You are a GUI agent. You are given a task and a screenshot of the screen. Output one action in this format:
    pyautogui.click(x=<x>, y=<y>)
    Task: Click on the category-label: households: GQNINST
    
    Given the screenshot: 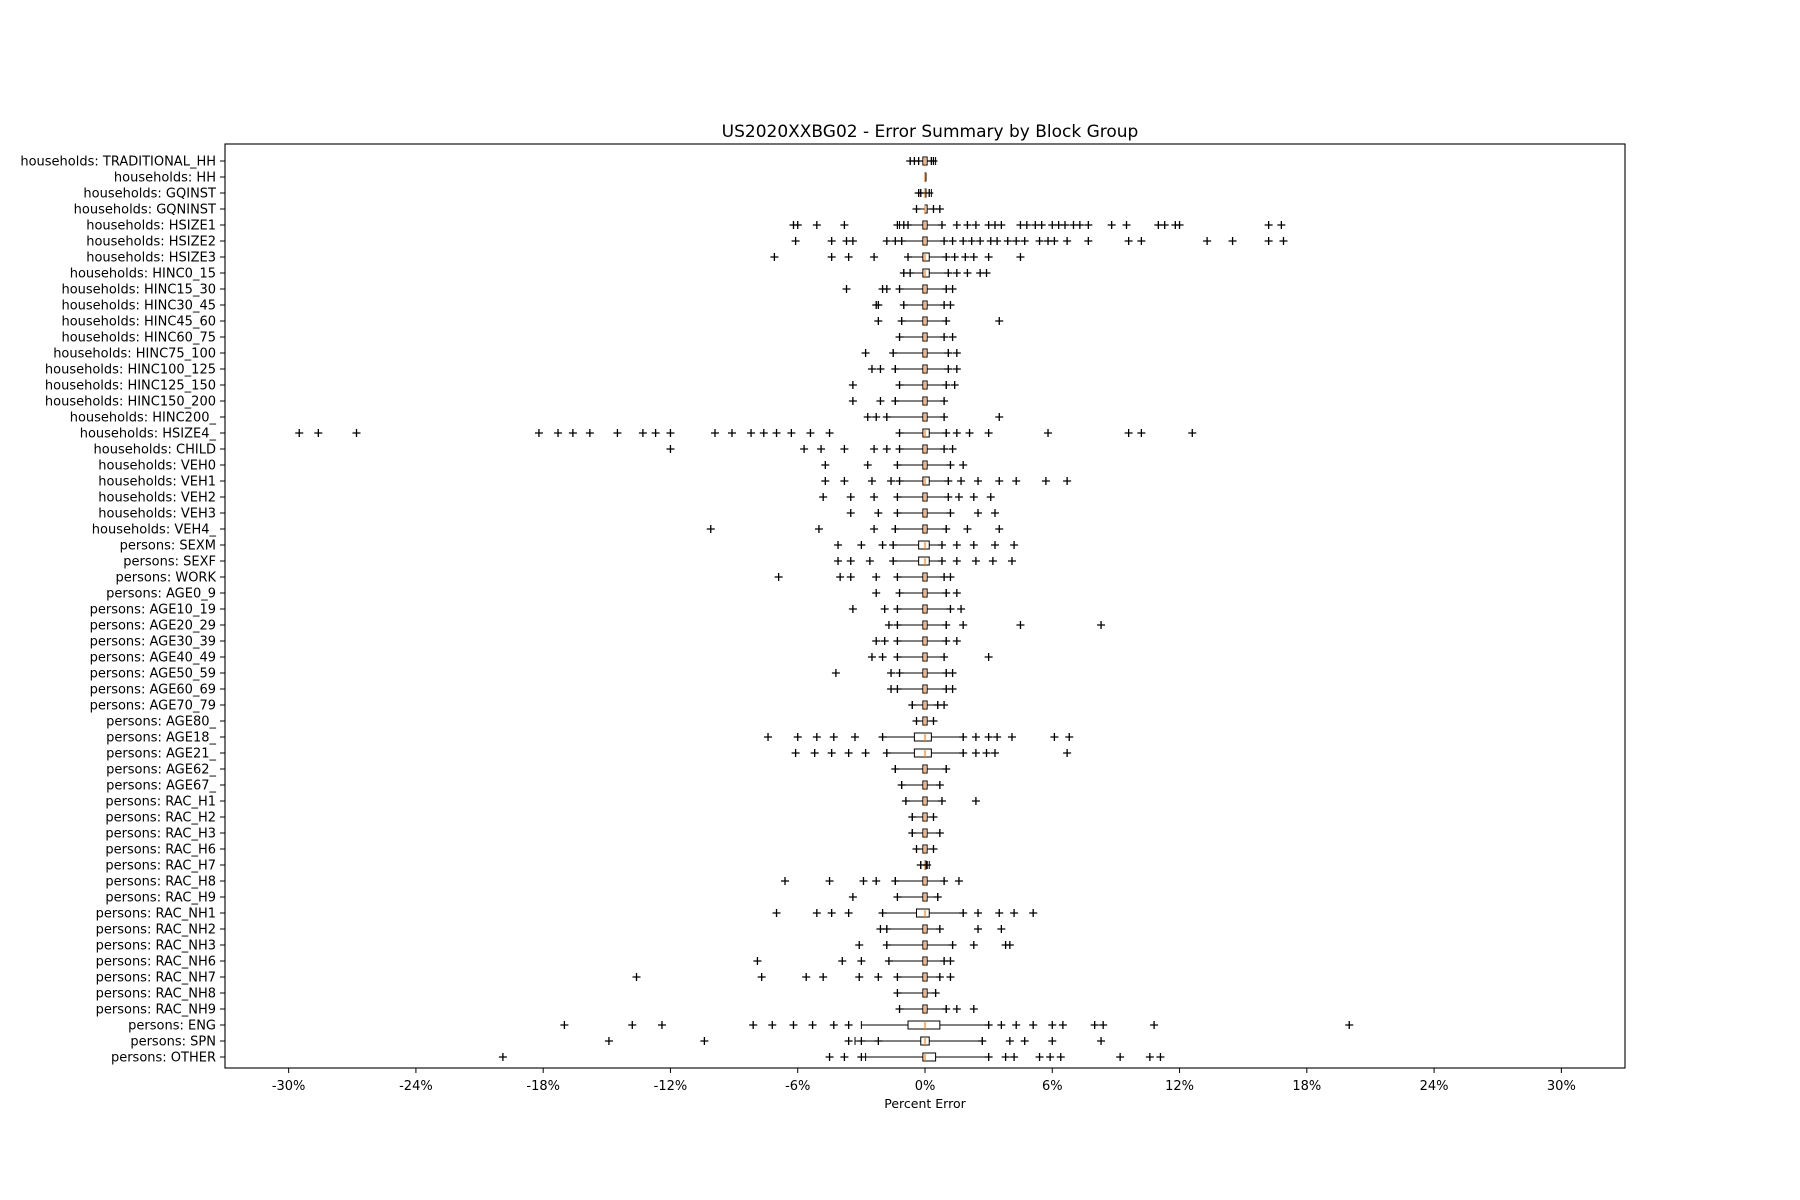 What is the action you would take?
    pyautogui.click(x=145, y=210)
    